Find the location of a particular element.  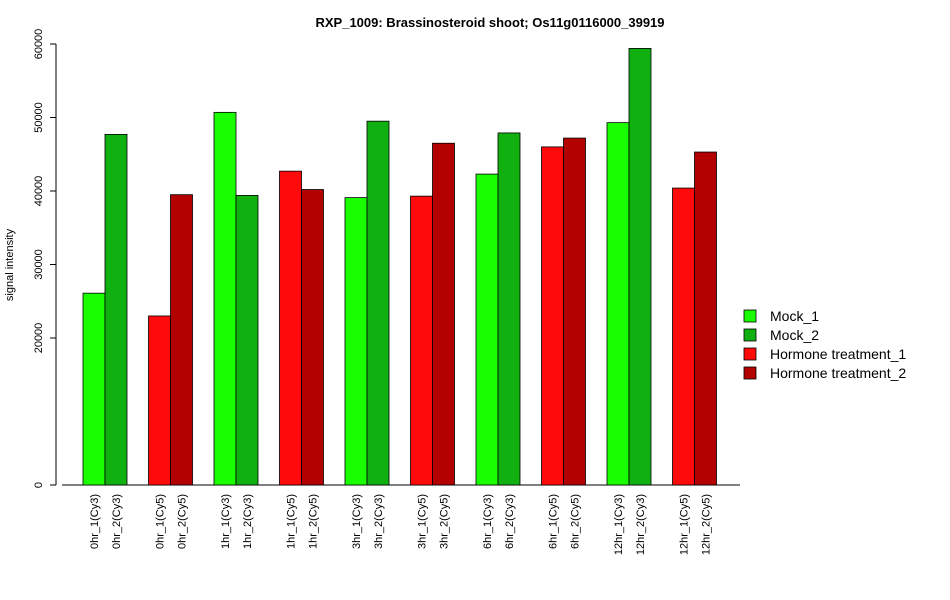

x-tick-label: 12hr_2(Cy3) is located at coordinates (641, 524).